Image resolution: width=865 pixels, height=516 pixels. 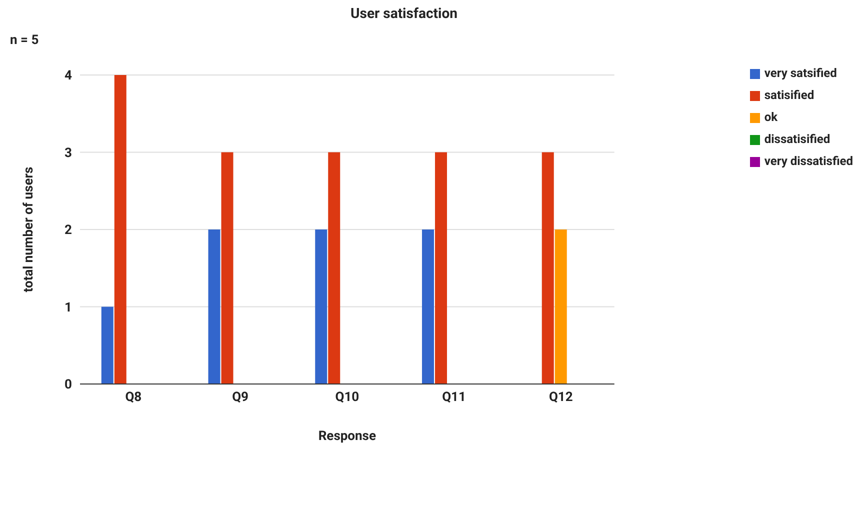 What do you see at coordinates (797, 139) in the screenshot?
I see `legend-label: dissatisified` at bounding box center [797, 139].